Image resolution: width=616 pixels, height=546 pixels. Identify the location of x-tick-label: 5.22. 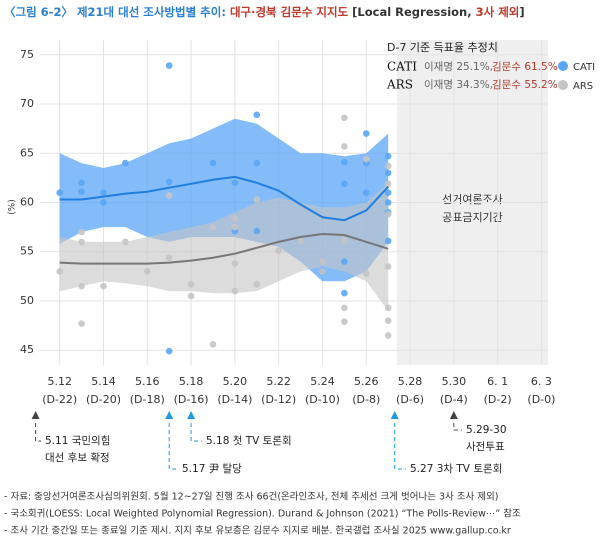
(278, 381).